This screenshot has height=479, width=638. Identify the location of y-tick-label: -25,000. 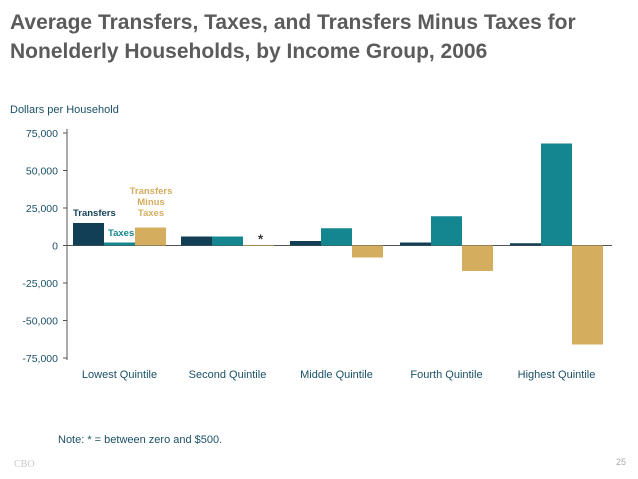
(40, 284).